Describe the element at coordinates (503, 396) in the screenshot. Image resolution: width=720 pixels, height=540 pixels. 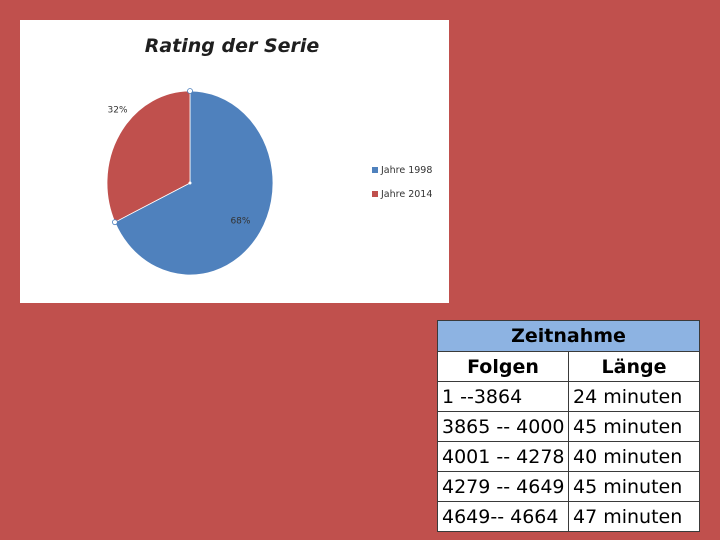
I see `cell-folgen: 1 --3864` at that location.